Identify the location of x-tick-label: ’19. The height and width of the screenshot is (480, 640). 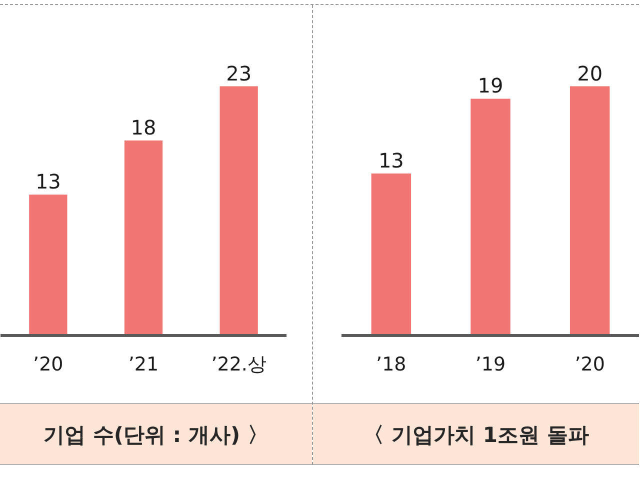
(490, 365).